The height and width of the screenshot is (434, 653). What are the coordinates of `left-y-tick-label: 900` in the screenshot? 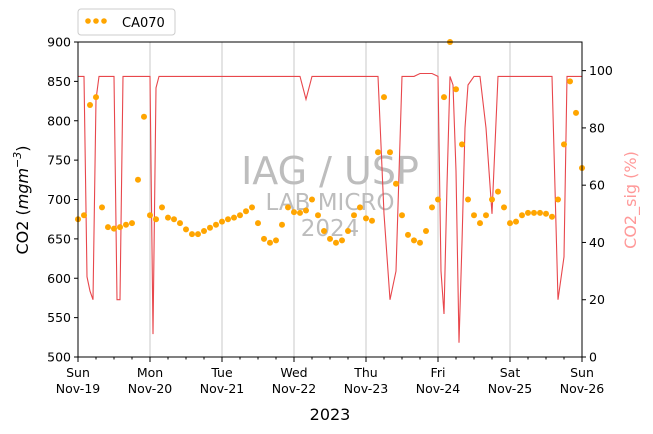 It's located at (59, 42).